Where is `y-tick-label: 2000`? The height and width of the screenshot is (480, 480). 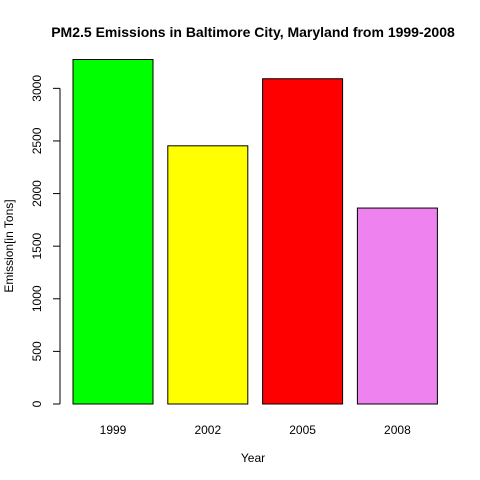 y-tick-label: 2000 is located at coordinates (37, 193).